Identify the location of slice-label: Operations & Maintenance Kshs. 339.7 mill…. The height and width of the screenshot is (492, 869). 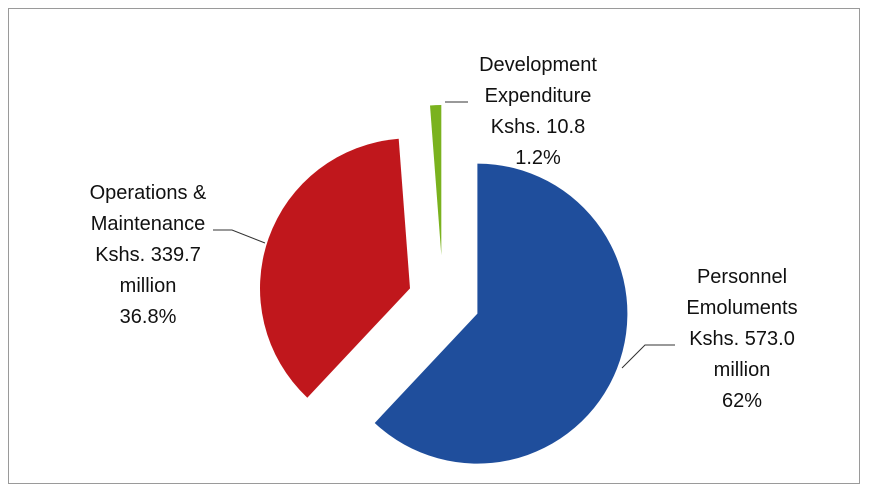
(148, 255).